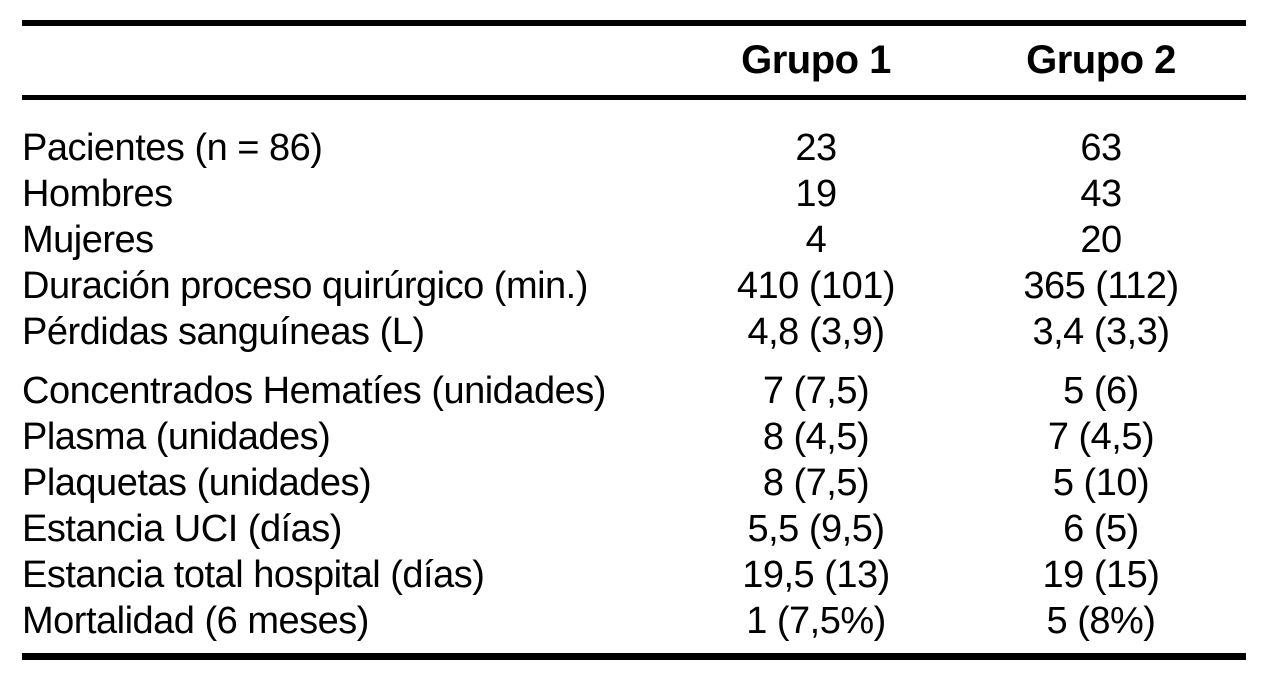  Describe the element at coordinates (223, 332) in the screenshot. I see `row-label: Pérdidas sanguíneas (L)` at that location.